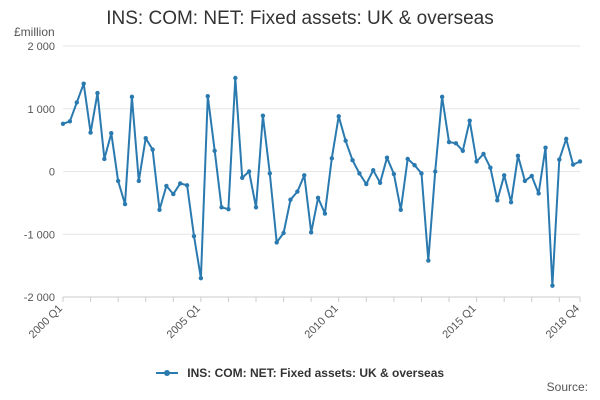 The width and height of the screenshot is (600, 400). I want to click on x-tick-label: 2000 Q1, so click(46, 322).